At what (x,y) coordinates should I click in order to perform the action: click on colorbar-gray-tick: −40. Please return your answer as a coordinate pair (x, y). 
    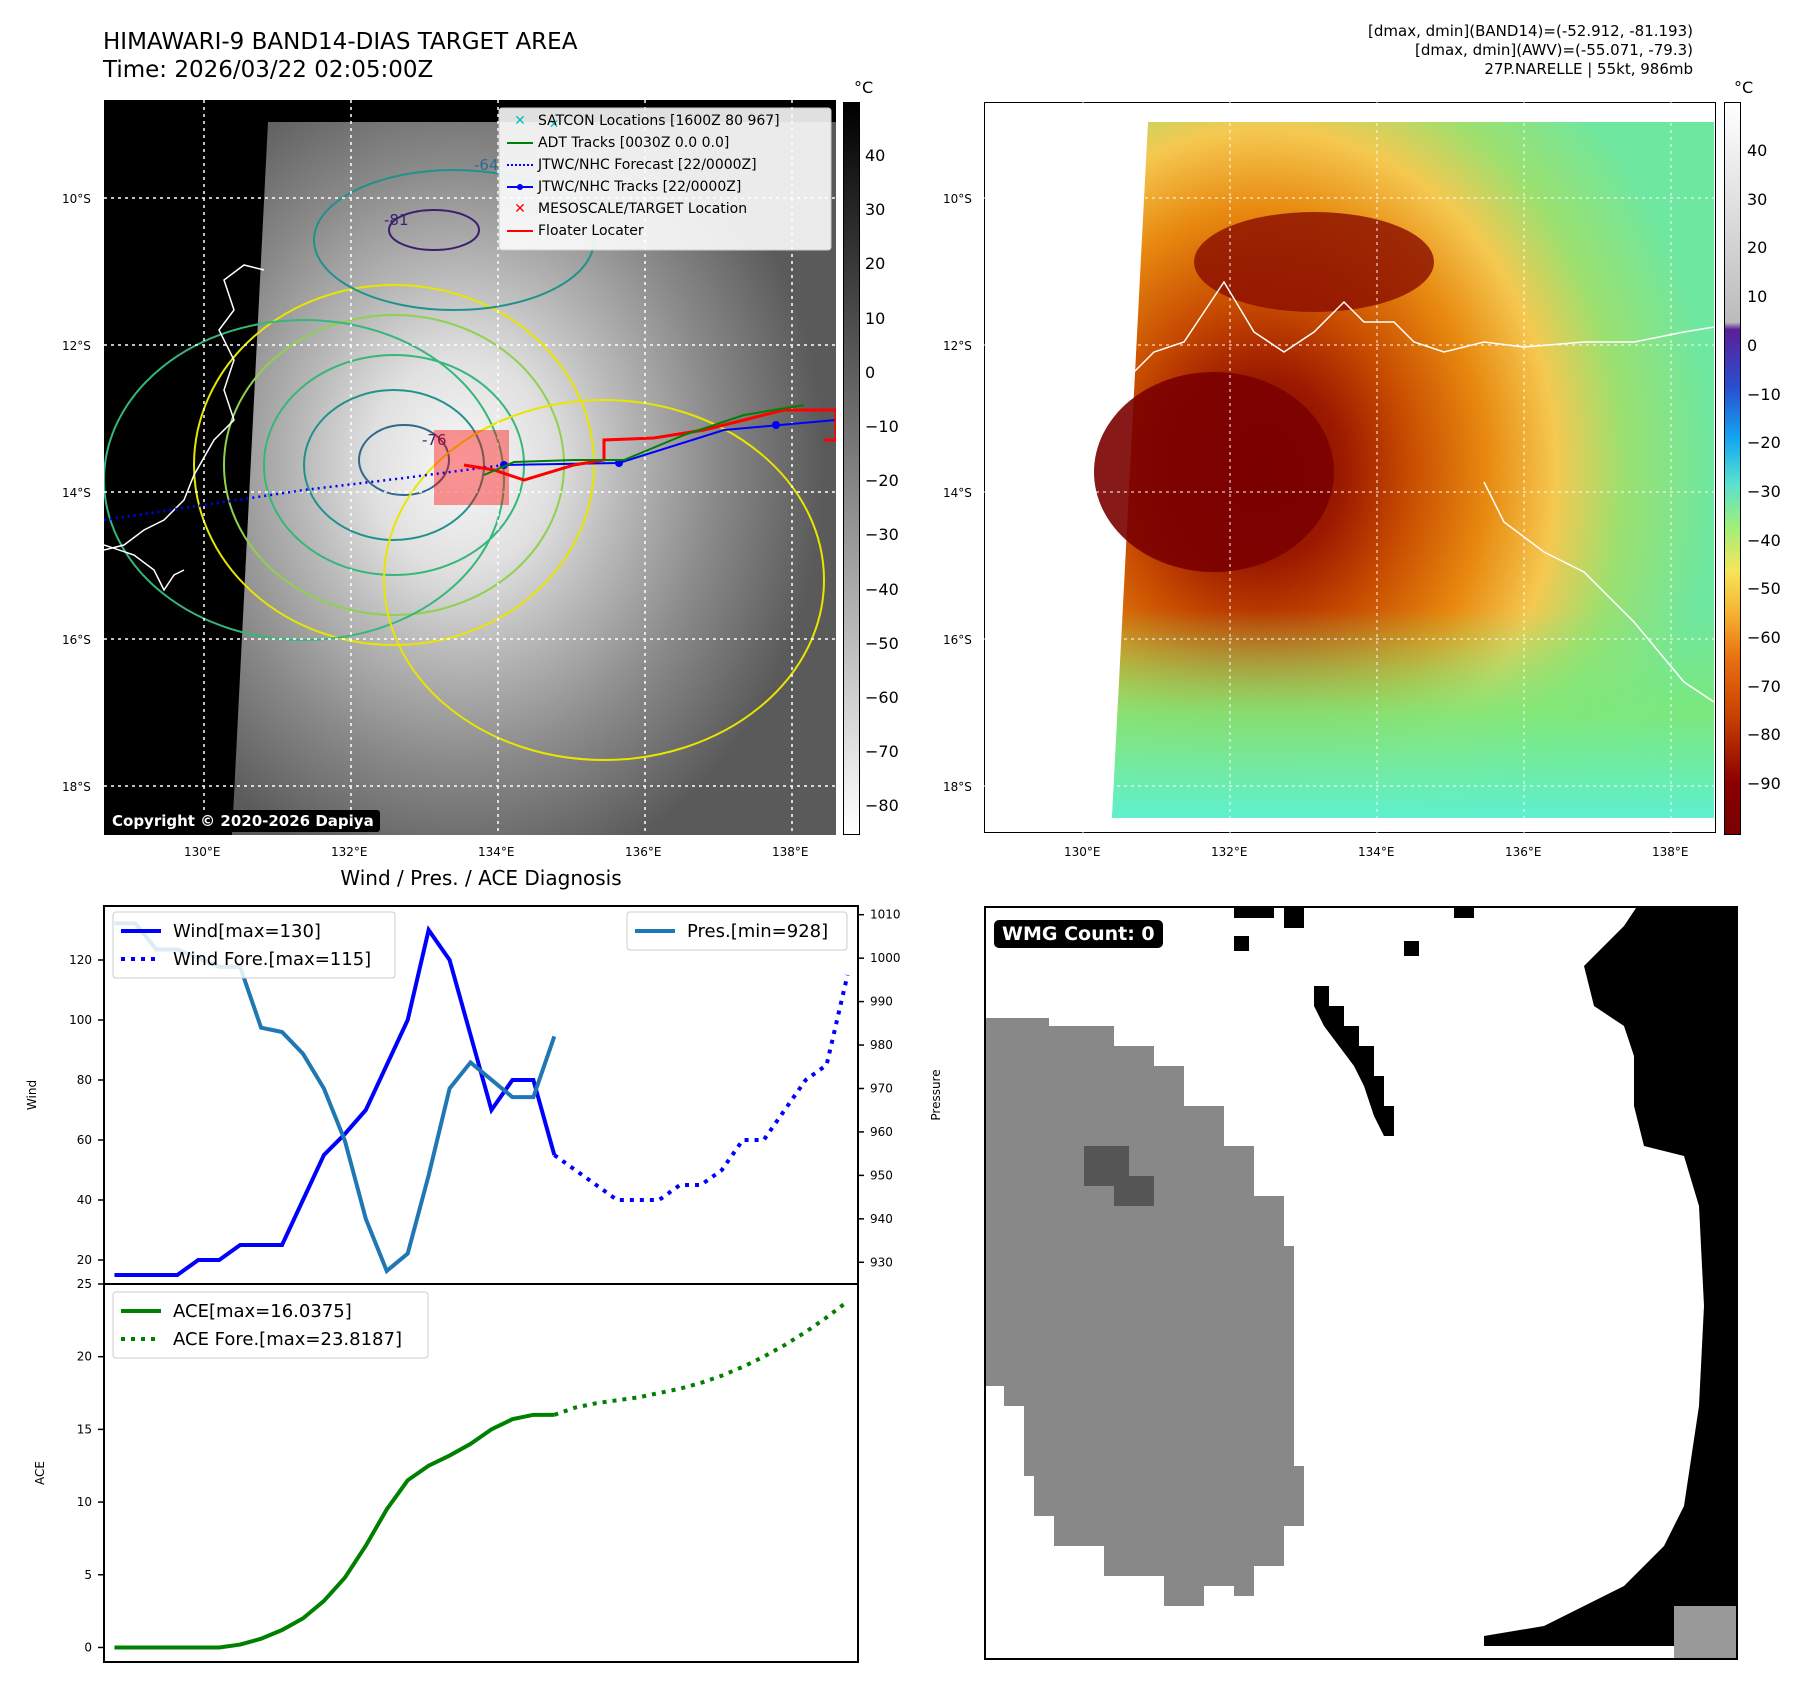
    Looking at the image, I should click on (882, 589).